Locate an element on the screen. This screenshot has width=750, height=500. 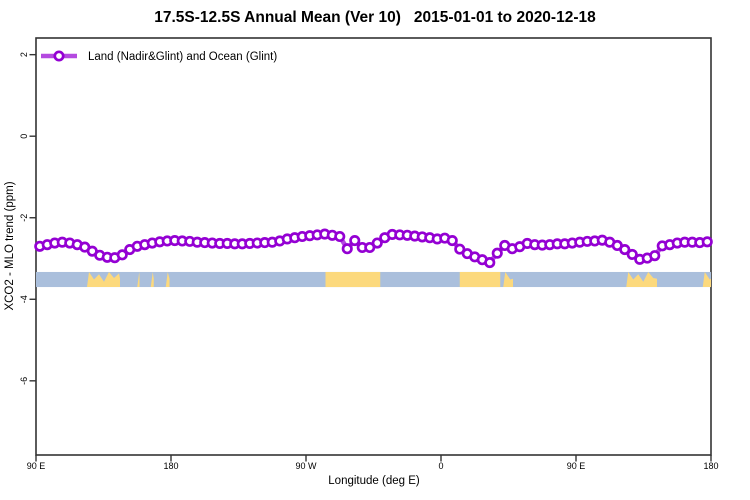
title-dates: 2015-01-01 to 2020-12-18 is located at coordinates (505, 17).